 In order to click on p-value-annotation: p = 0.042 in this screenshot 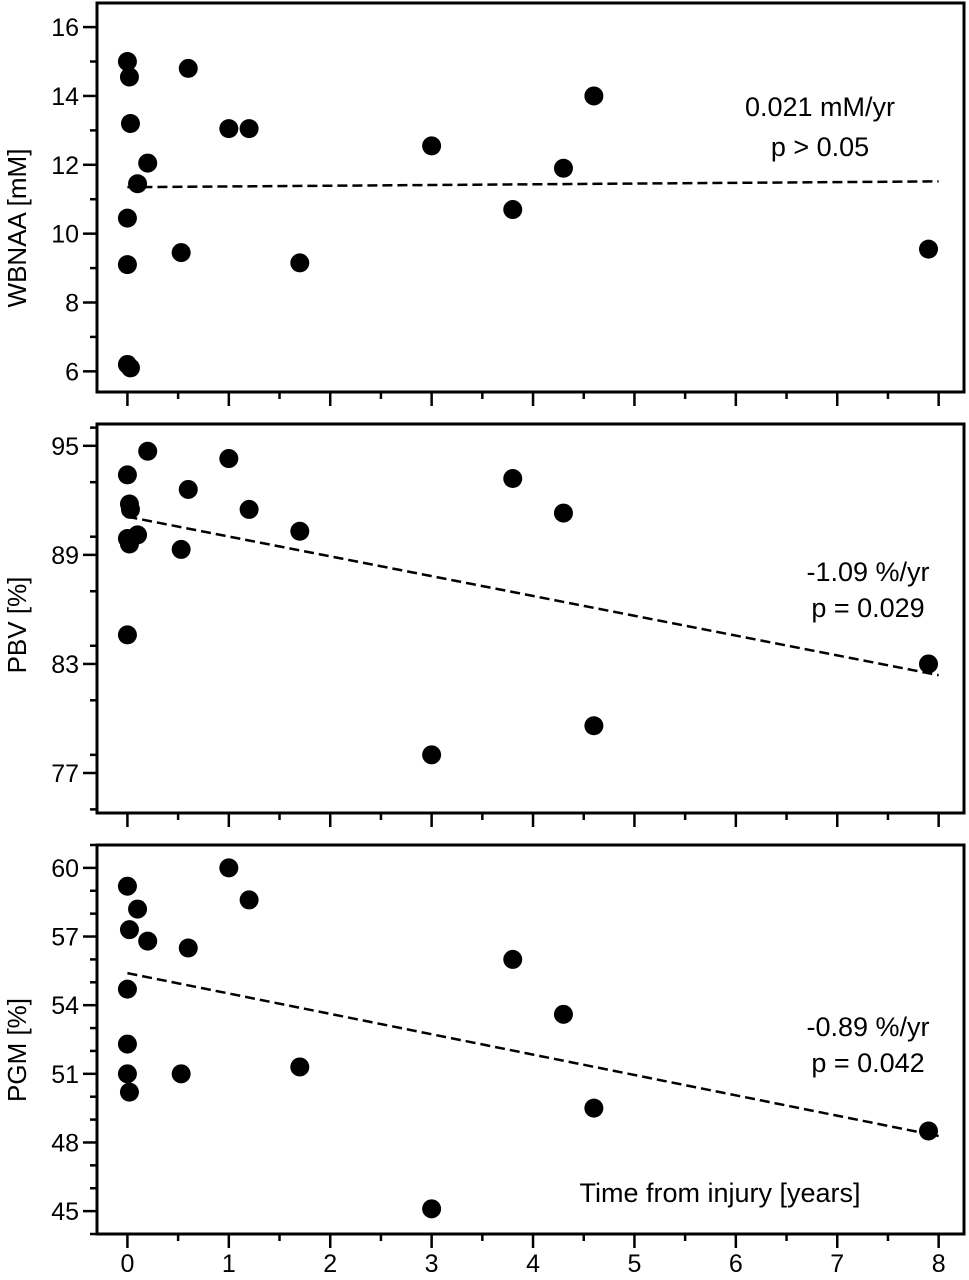, I will do `click(867, 1063)`.